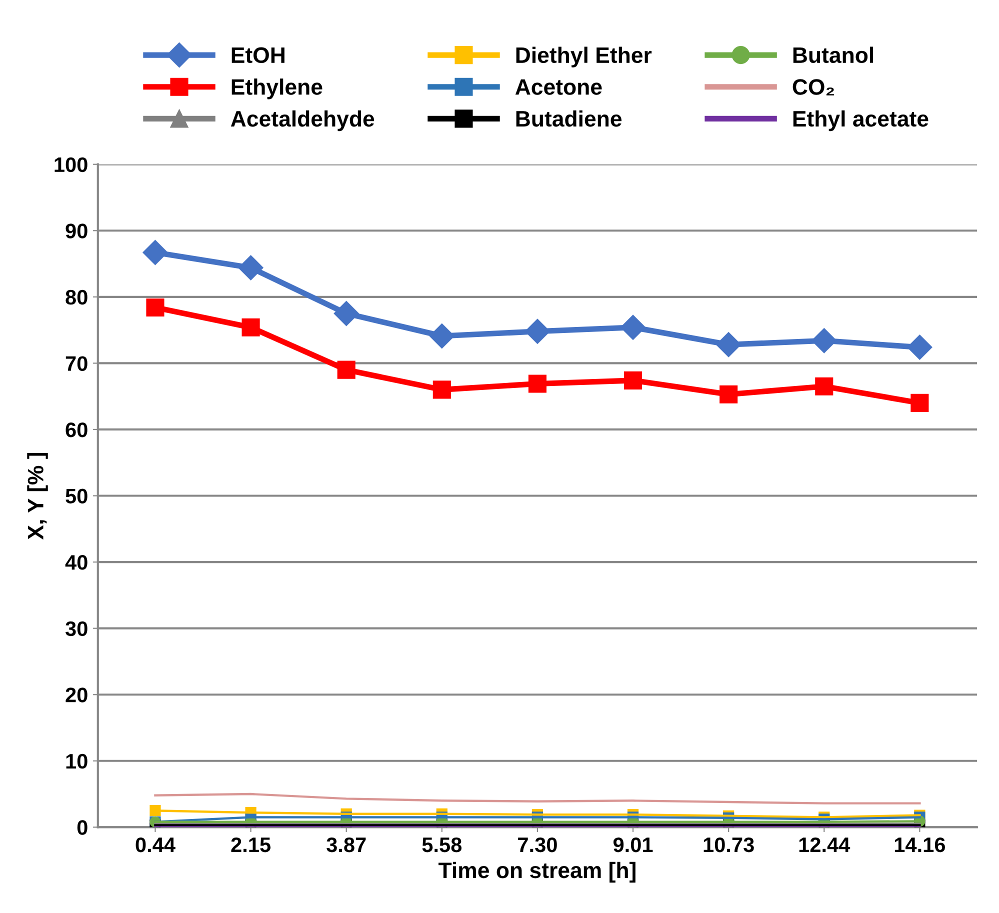 The height and width of the screenshot is (913, 999). I want to click on x-tick-label: 14.16, so click(920, 844).